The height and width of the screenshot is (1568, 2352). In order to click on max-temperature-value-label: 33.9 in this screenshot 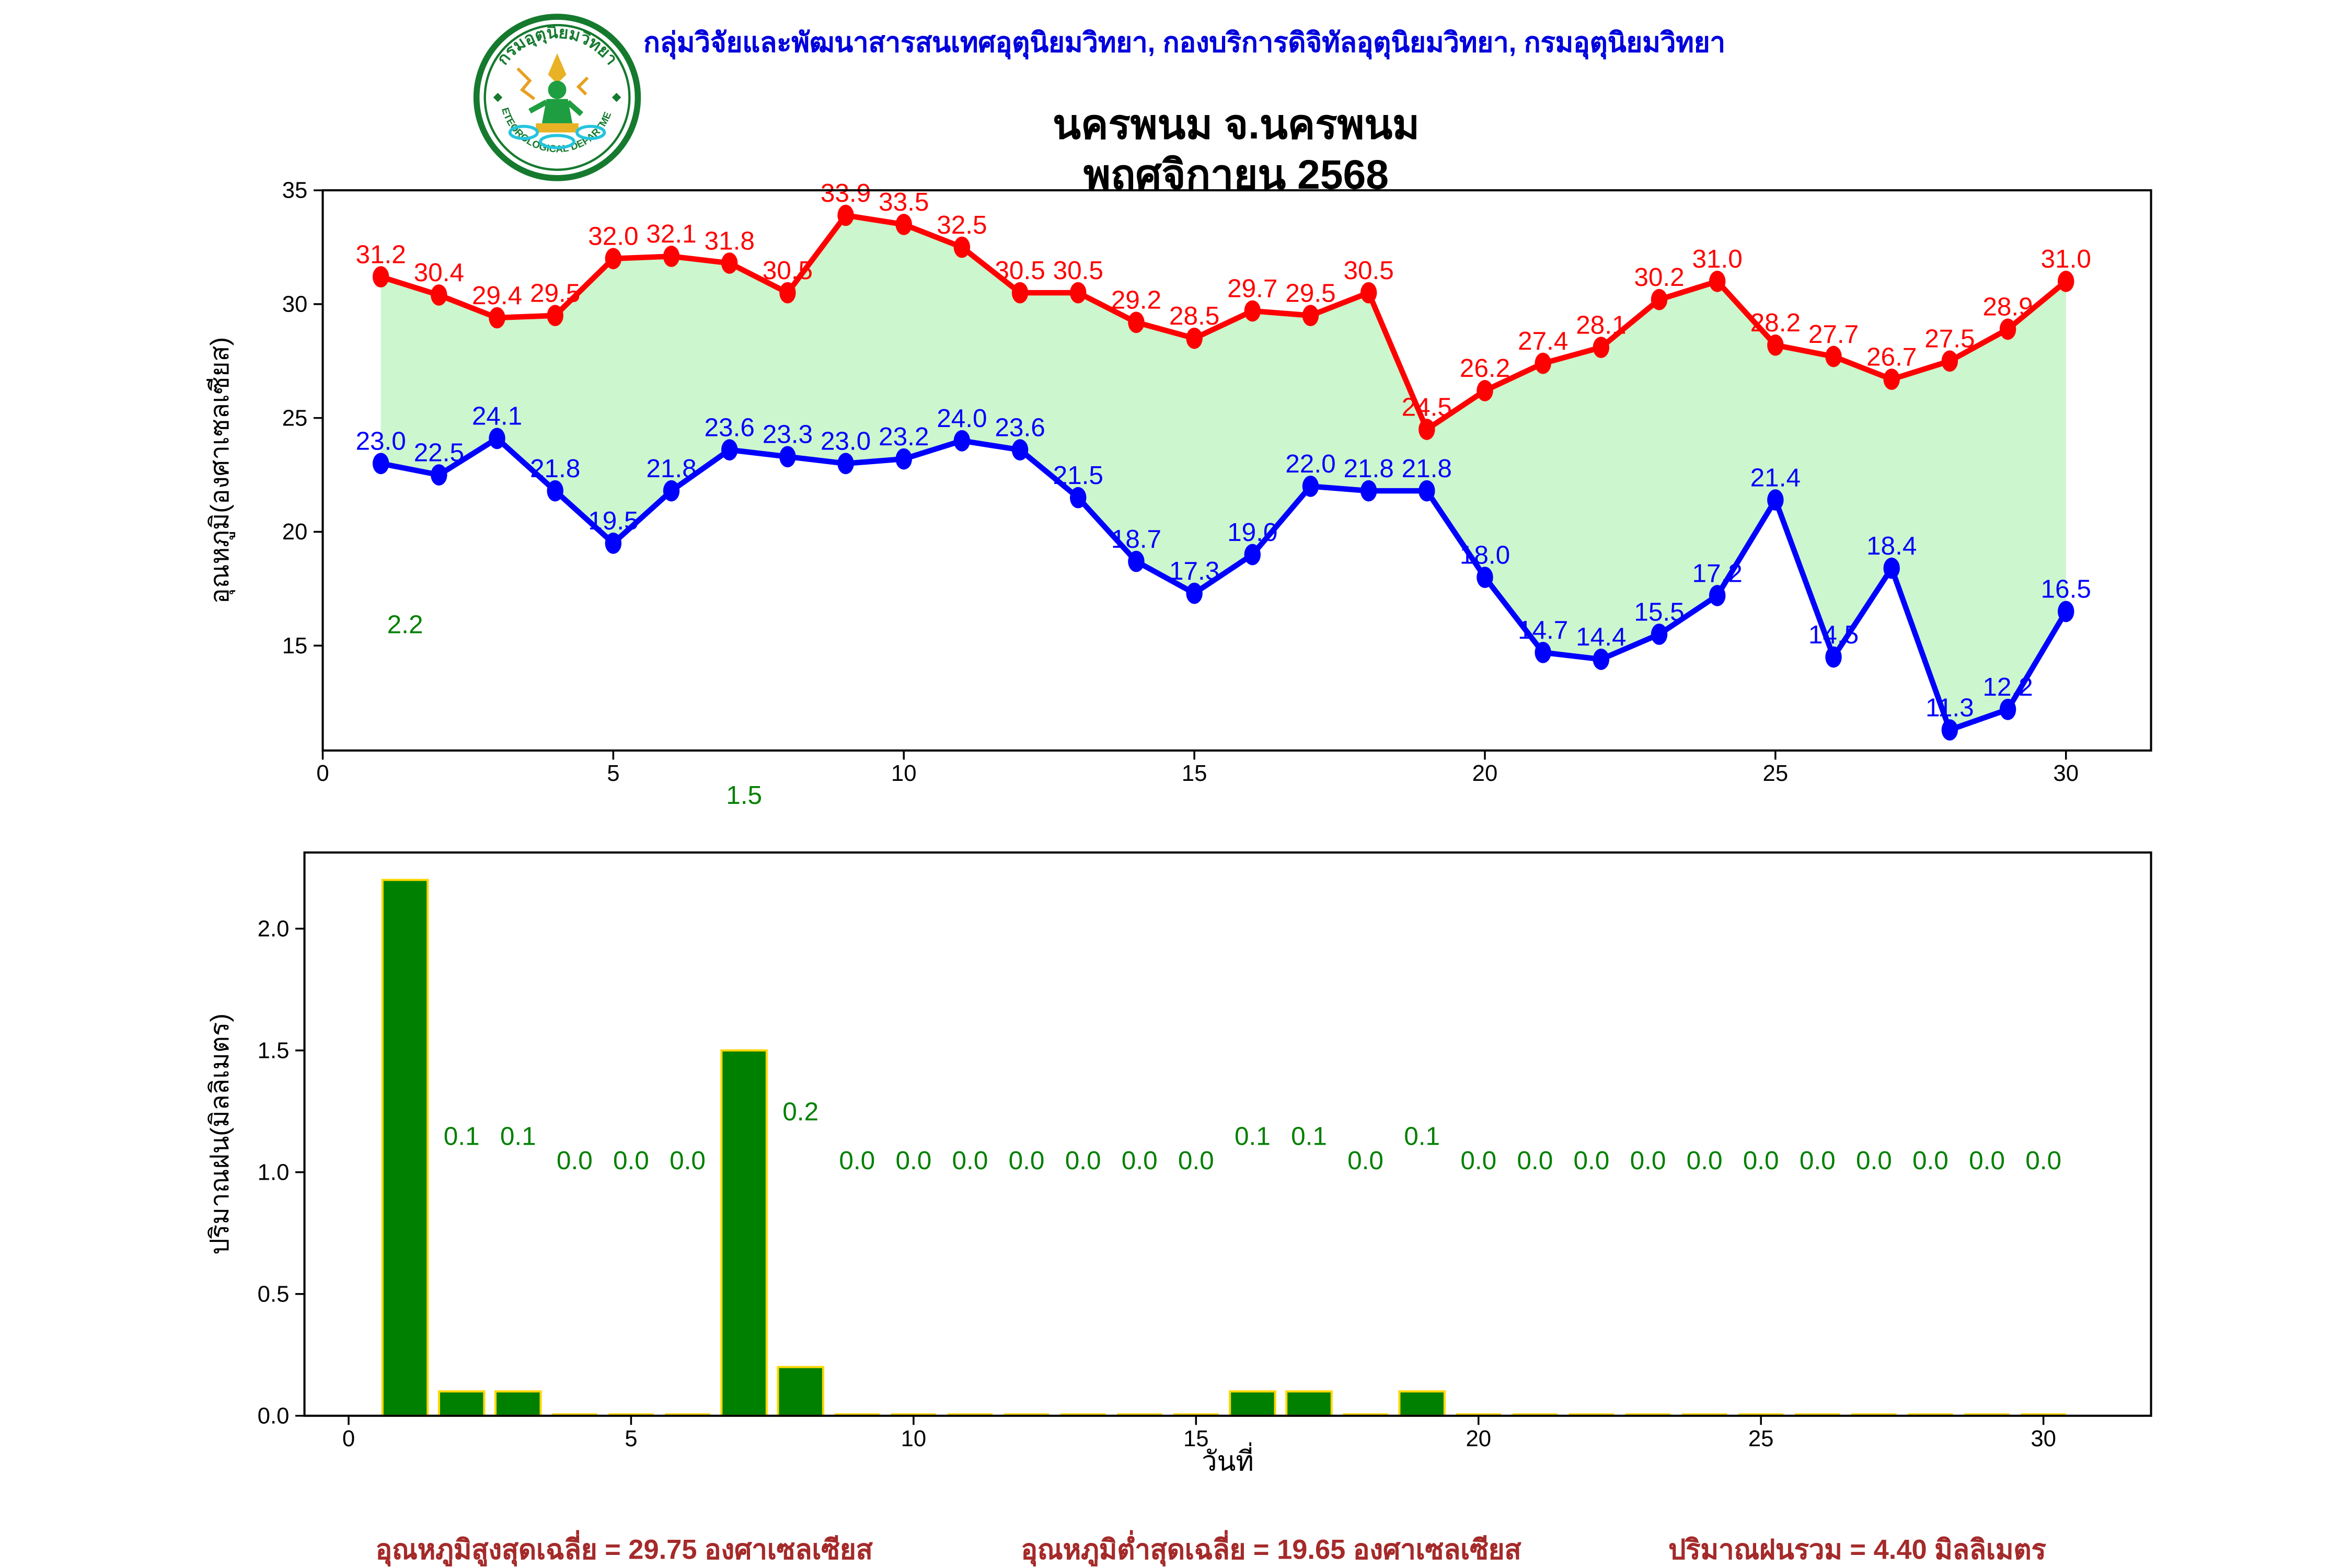, I will do `click(846, 193)`.